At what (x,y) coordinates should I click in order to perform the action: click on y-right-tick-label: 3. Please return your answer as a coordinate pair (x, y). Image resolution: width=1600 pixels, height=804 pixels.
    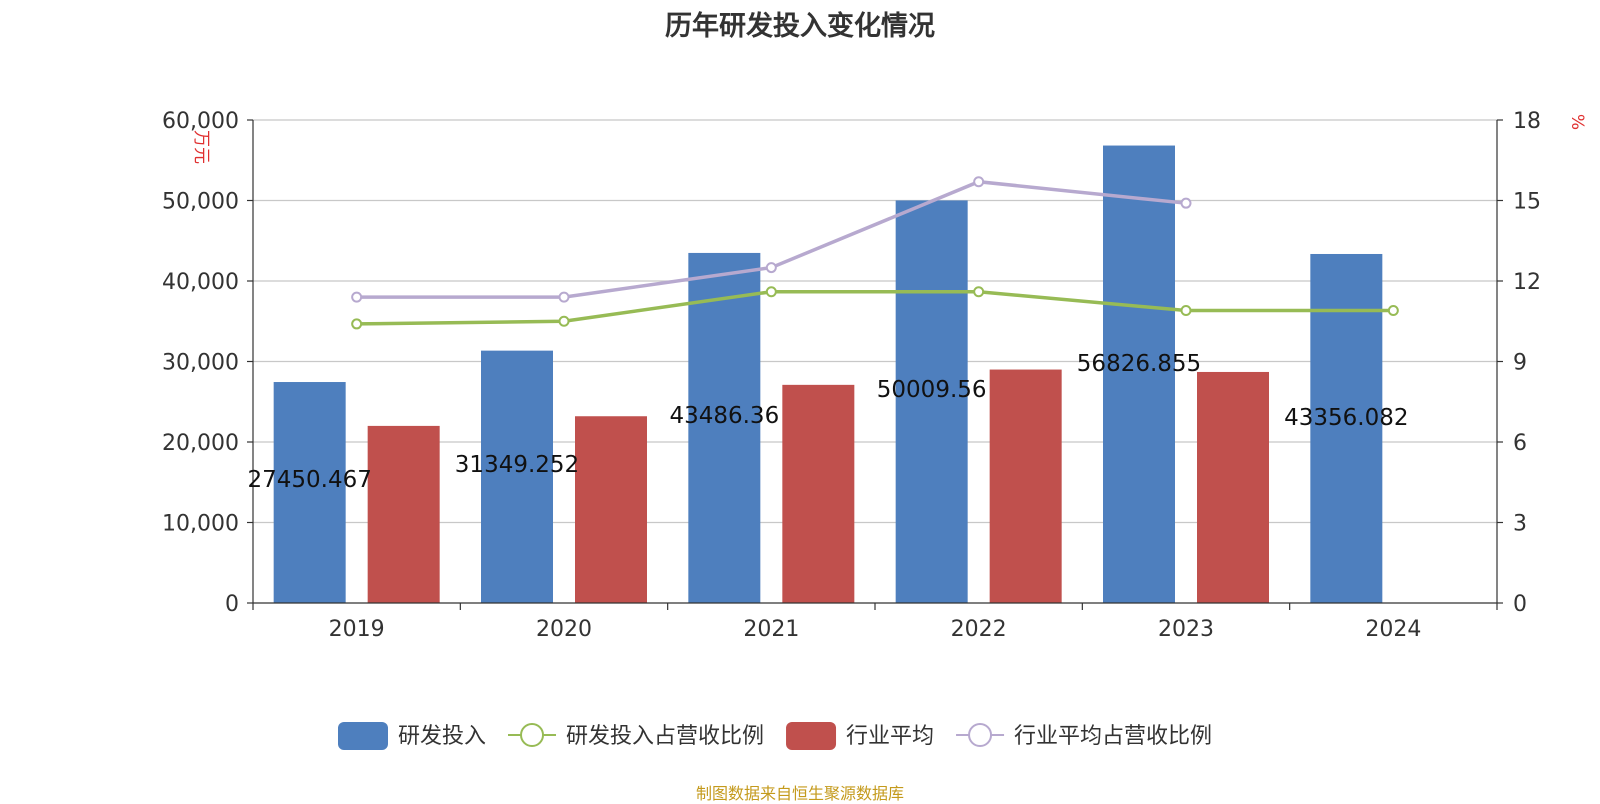
    Looking at the image, I should click on (1520, 524).